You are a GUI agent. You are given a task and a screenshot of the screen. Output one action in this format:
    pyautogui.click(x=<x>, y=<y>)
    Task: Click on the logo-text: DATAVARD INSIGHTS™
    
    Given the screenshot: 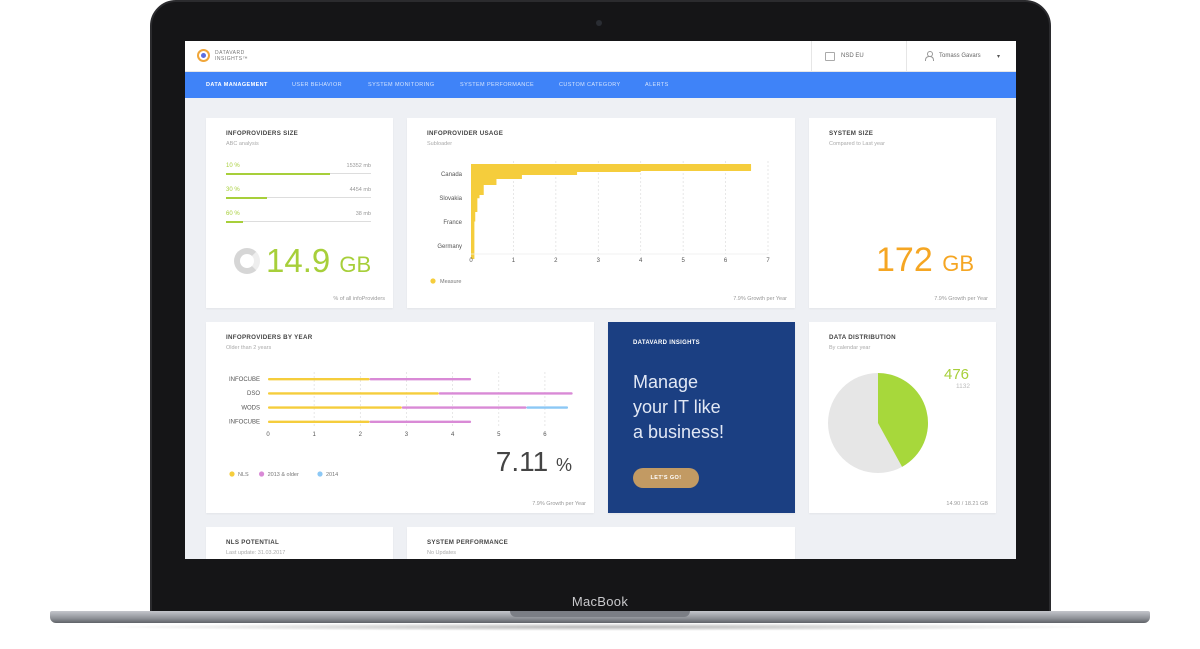 What is the action you would take?
    pyautogui.click(x=245, y=56)
    